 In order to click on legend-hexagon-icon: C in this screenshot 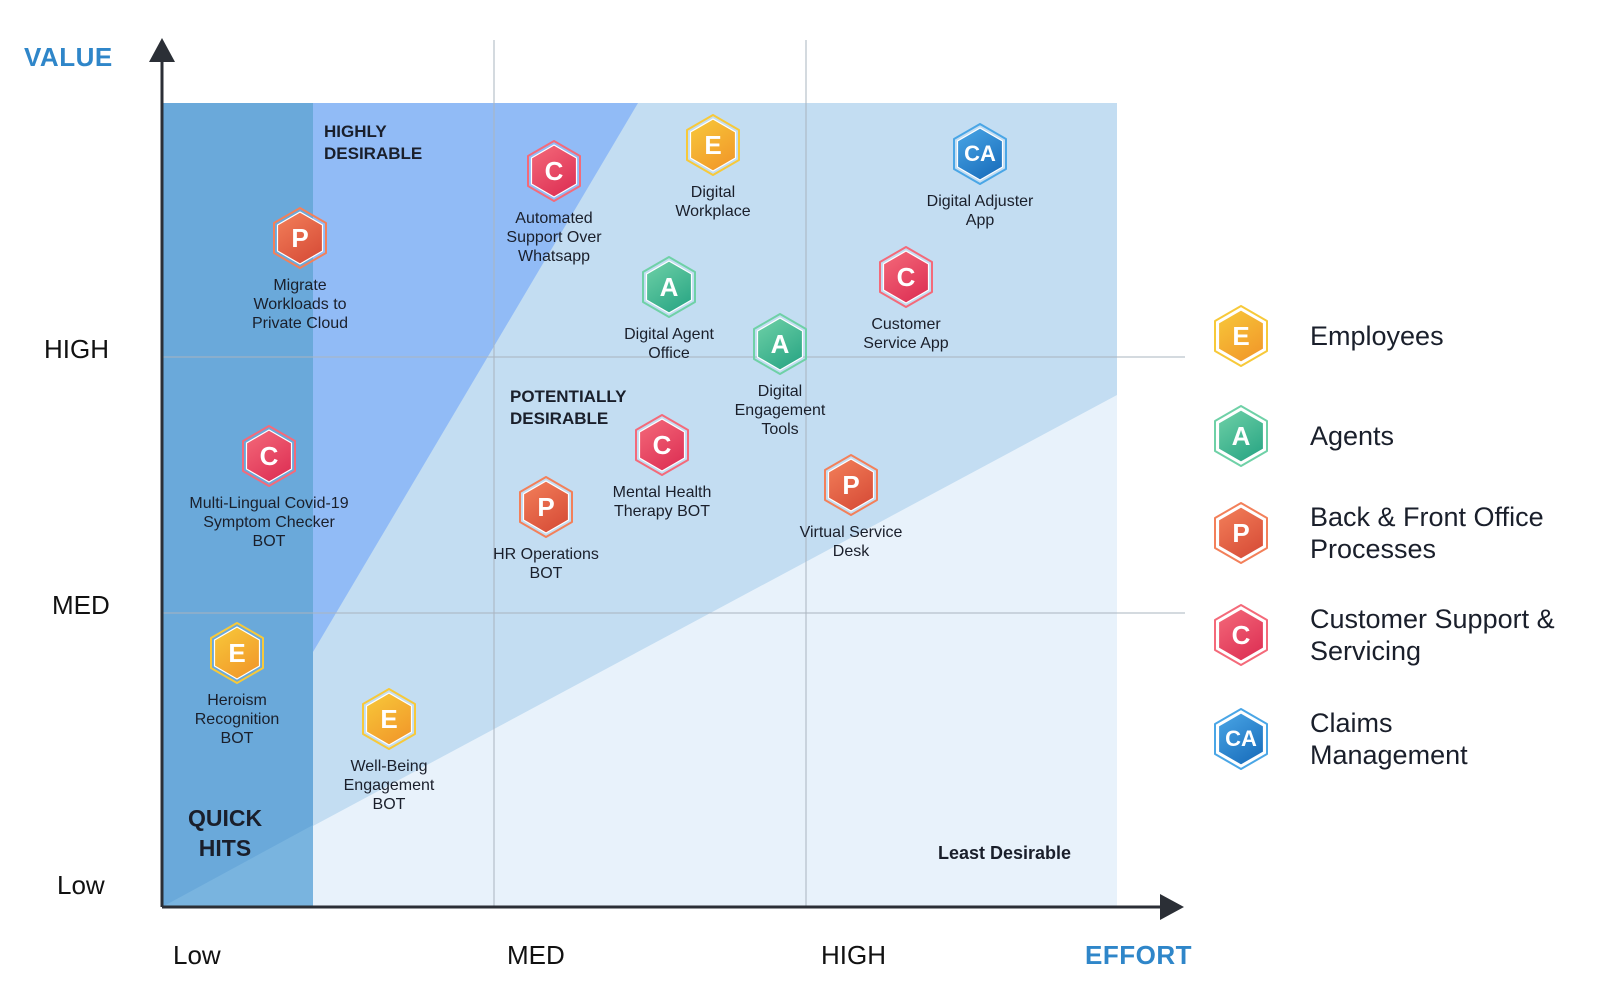, I will do `click(1241, 635)`.